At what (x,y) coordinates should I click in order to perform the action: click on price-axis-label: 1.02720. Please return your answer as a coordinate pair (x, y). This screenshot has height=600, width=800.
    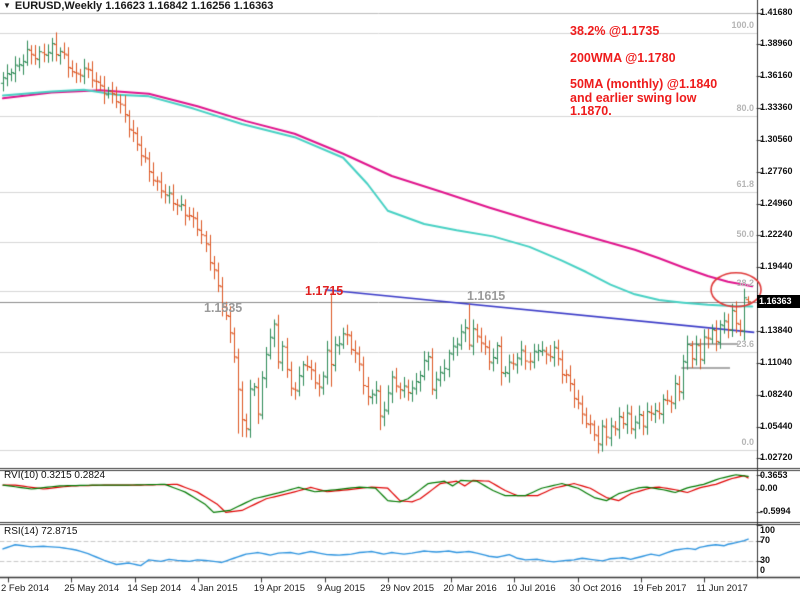
    Looking at the image, I should click on (776, 457).